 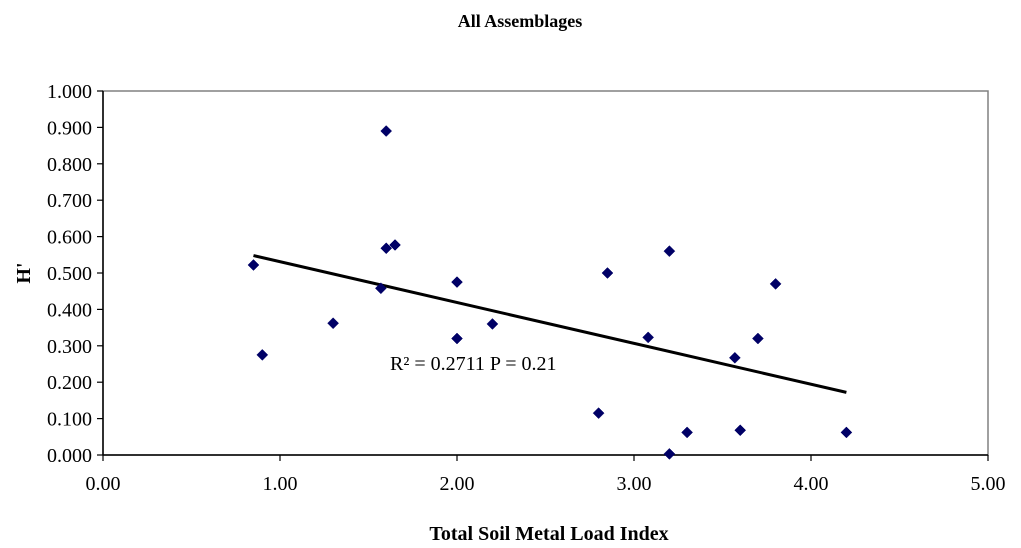 What do you see at coordinates (634, 484) in the screenshot?
I see `x-tick-label: 3.00` at bounding box center [634, 484].